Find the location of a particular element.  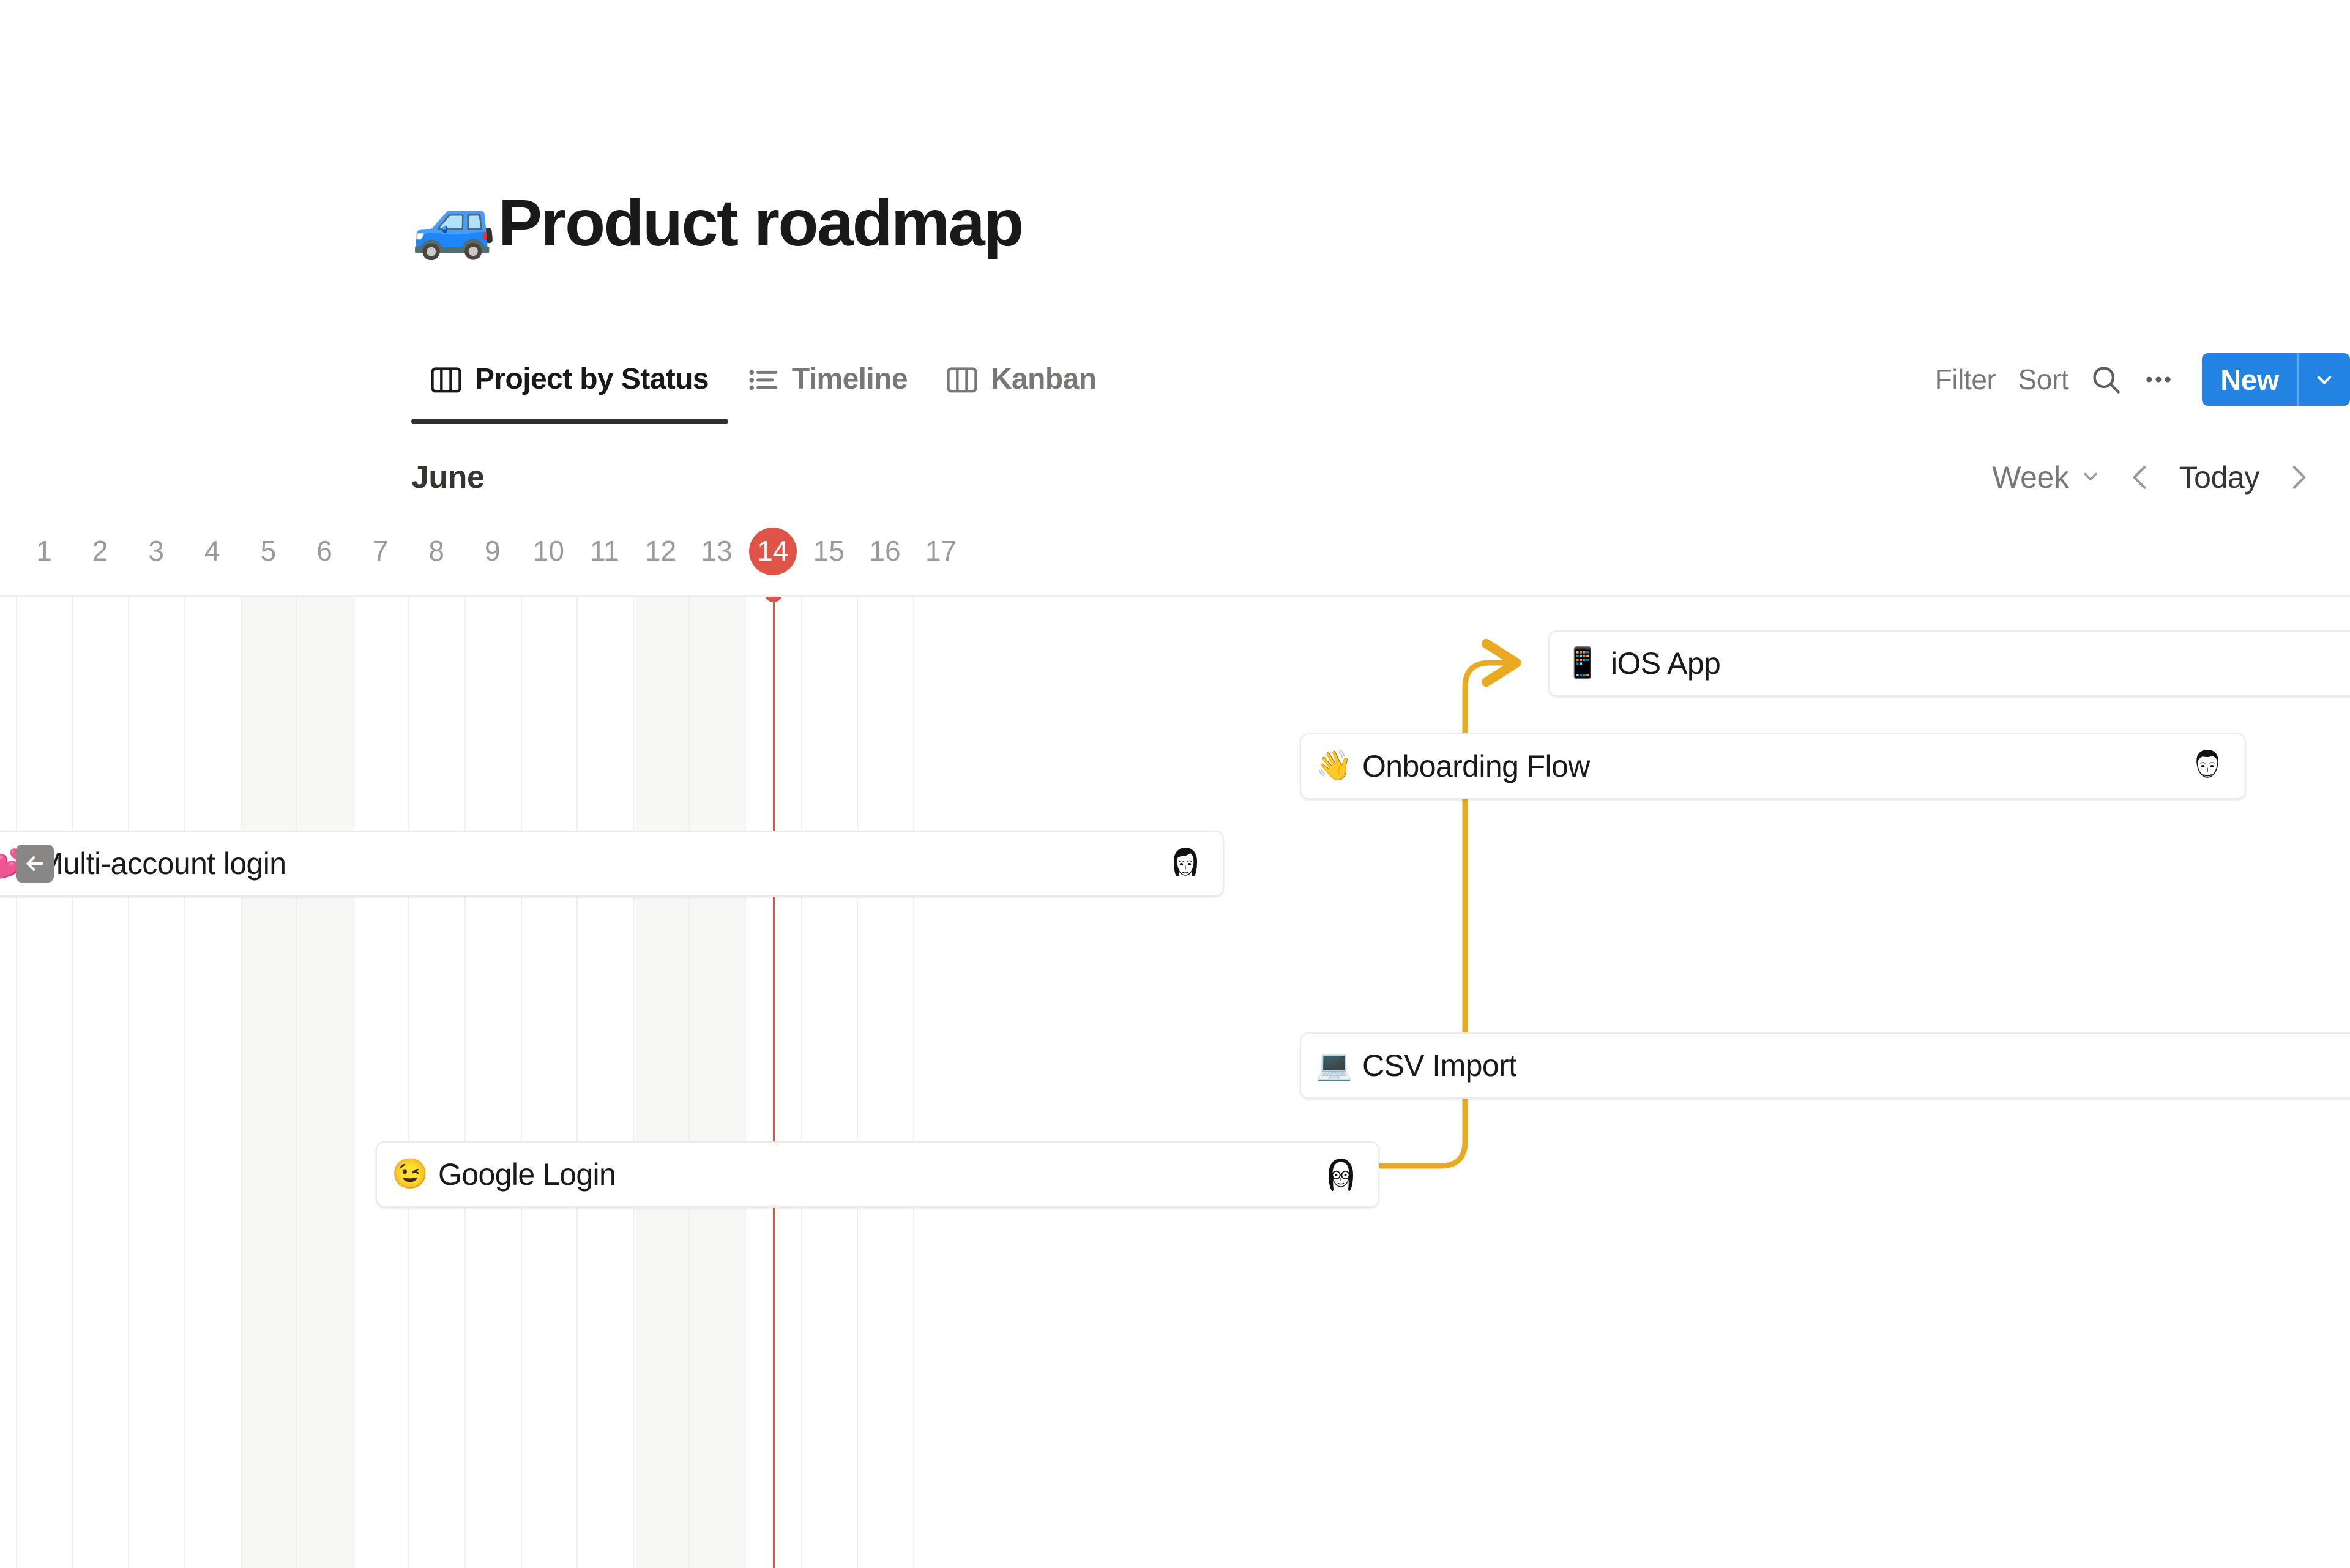

timeline-card-google-login: 😉 Google Login is located at coordinates (877, 1174).